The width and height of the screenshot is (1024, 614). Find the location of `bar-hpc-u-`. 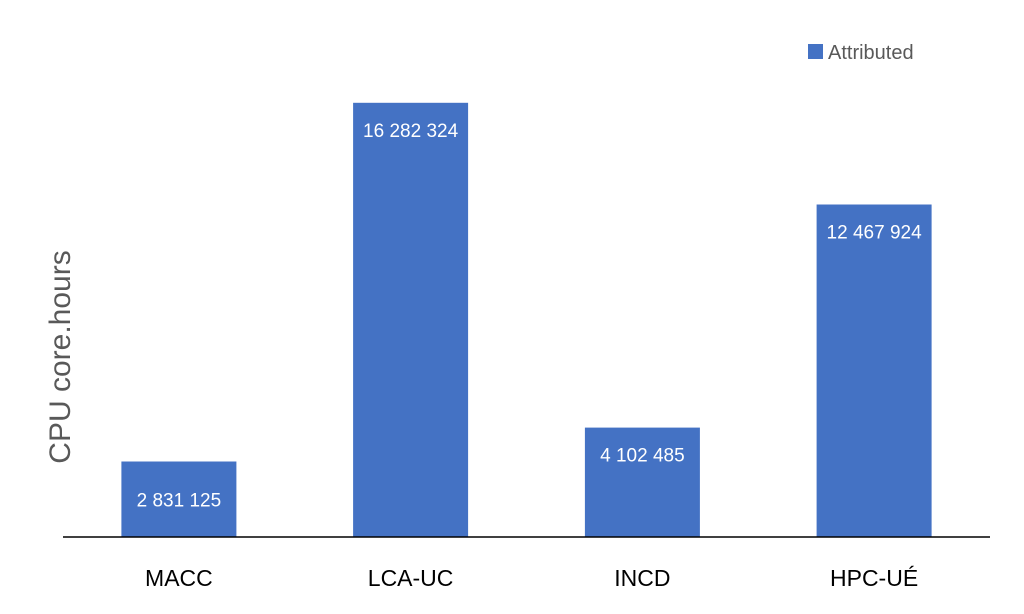

bar-hpc-u- is located at coordinates (874, 370).